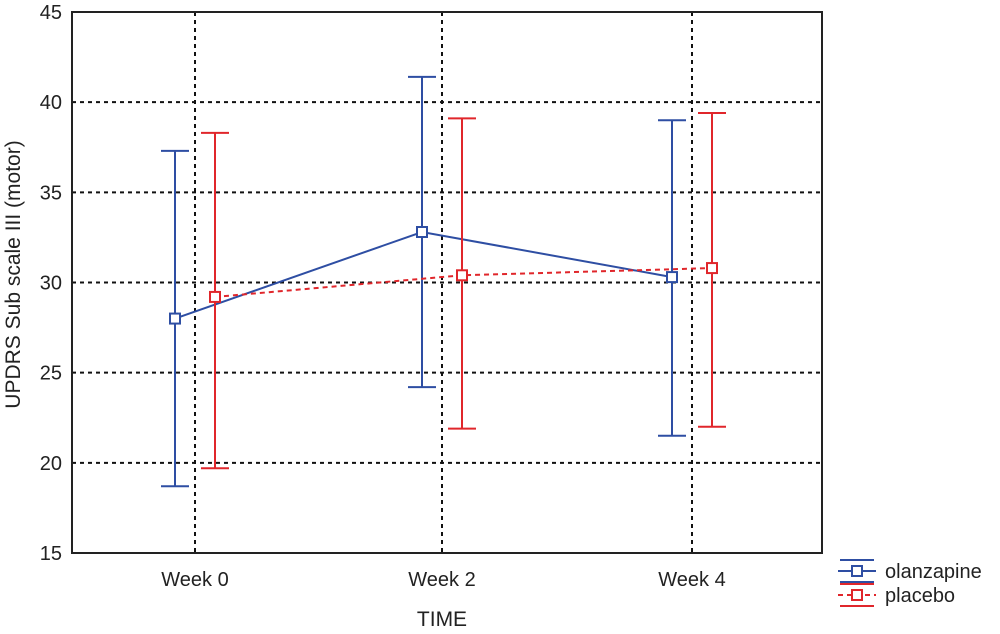  I want to click on x-tick-label: Week 4, so click(691, 580).